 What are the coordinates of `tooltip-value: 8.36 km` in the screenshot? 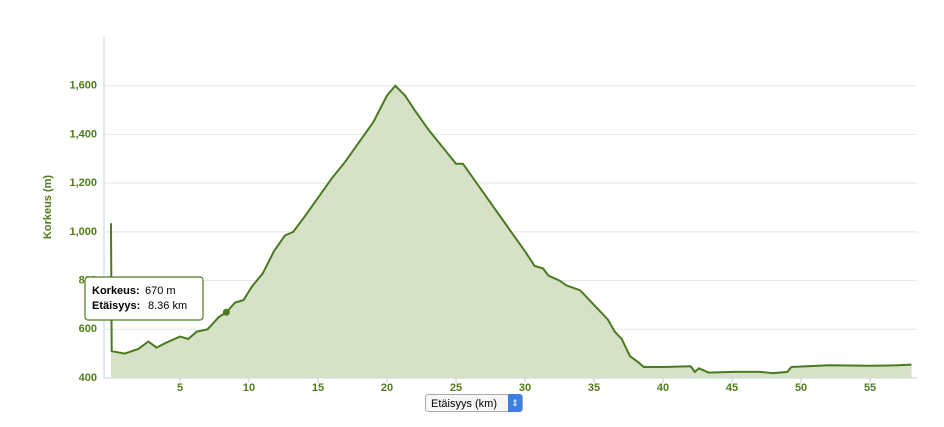 It's located at (167, 306).